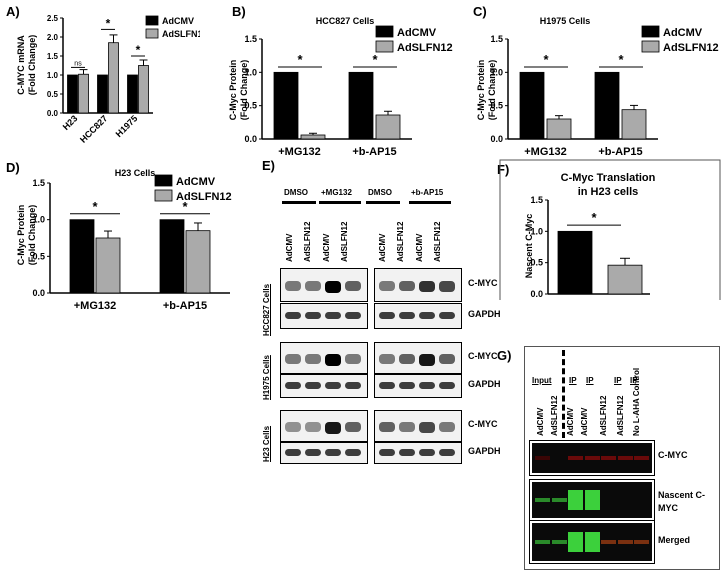 This screenshot has height=572, width=723. What do you see at coordinates (32, 235) in the screenshot?
I see `panel-d-ylabel: (Fold Change)` at bounding box center [32, 235].